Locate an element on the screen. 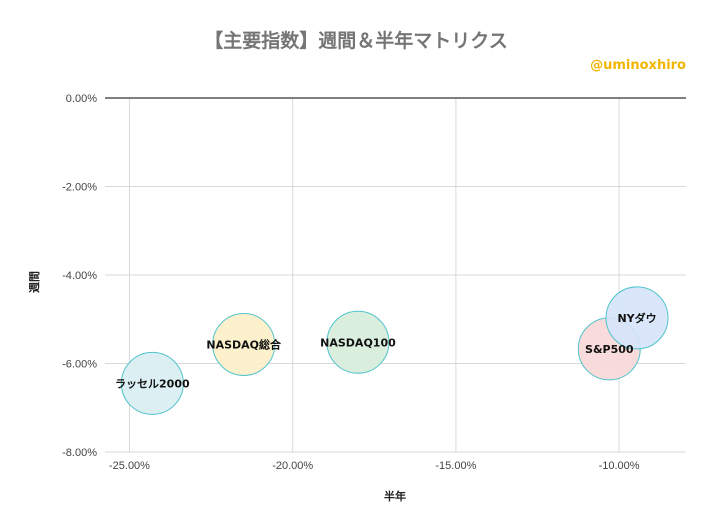 Image resolution: width=712 pixels, height=530 pixels. bubble-label: NYダウ is located at coordinates (636, 318).